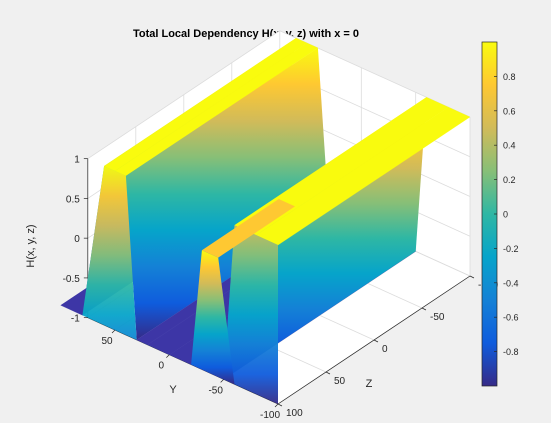 This screenshot has width=551, height=423. What do you see at coordinates (511, 249) in the screenshot?
I see `colorbar-tick-label: -0.2` at bounding box center [511, 249].